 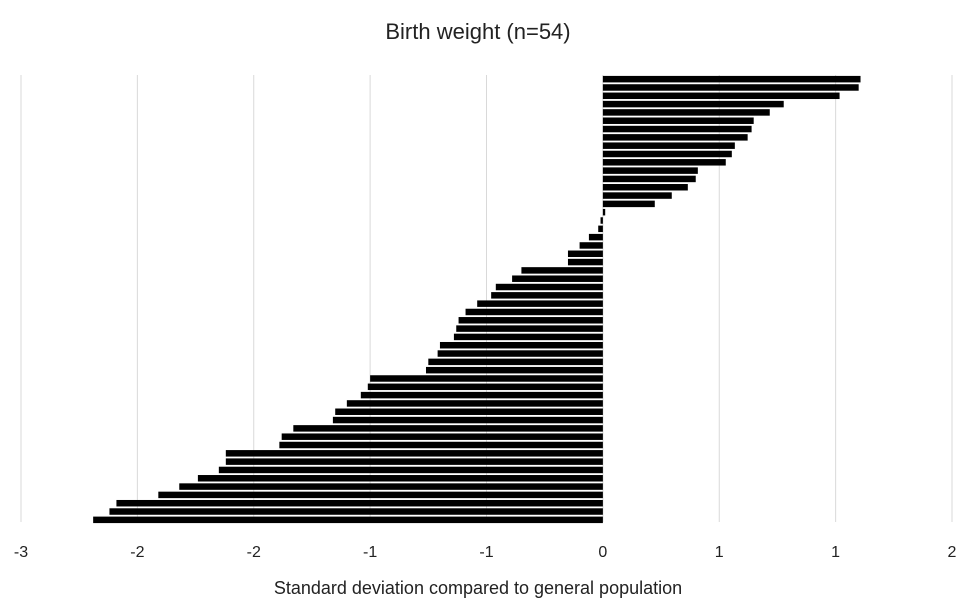 What do you see at coordinates (952, 552) in the screenshot?
I see `x-tick-label: 2` at bounding box center [952, 552].